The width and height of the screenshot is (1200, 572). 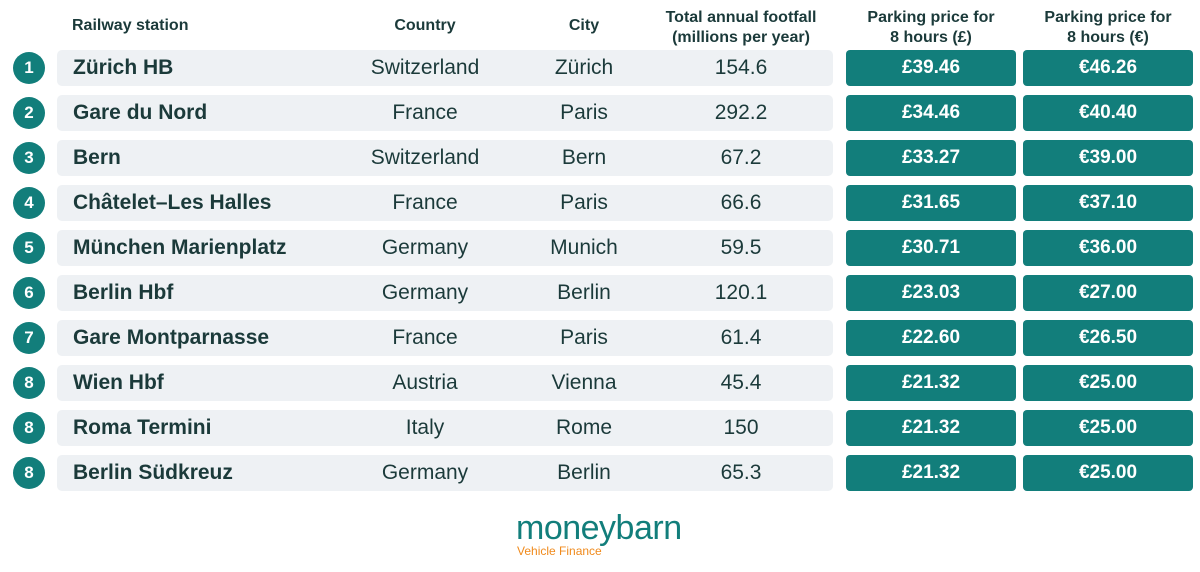 I want to click on city-cell: Rome, so click(x=584, y=427).